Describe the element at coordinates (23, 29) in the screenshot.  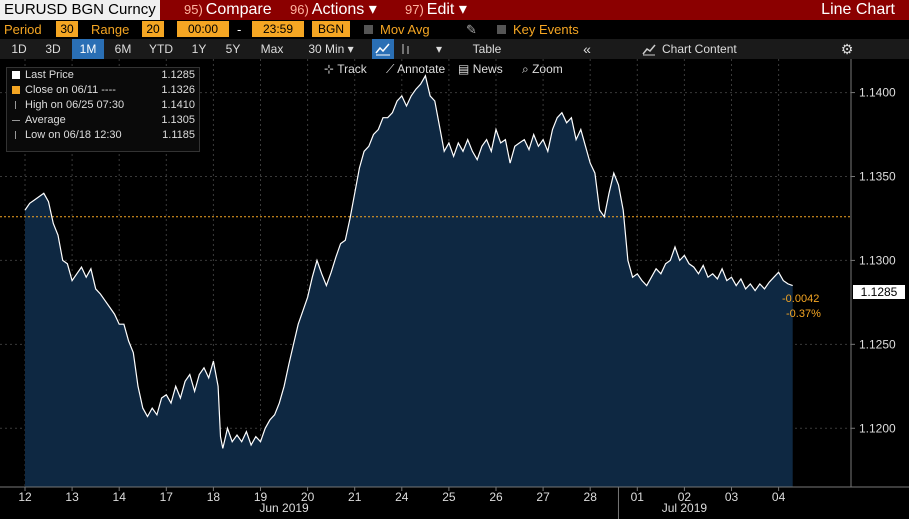
I see `period-label: Period` at that location.